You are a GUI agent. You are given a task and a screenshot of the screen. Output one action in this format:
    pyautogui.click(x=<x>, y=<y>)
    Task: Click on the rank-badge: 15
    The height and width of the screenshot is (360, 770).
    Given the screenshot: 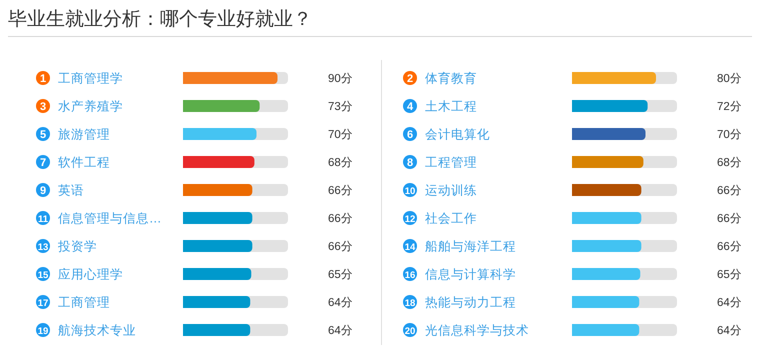 What is the action you would take?
    pyautogui.click(x=43, y=274)
    